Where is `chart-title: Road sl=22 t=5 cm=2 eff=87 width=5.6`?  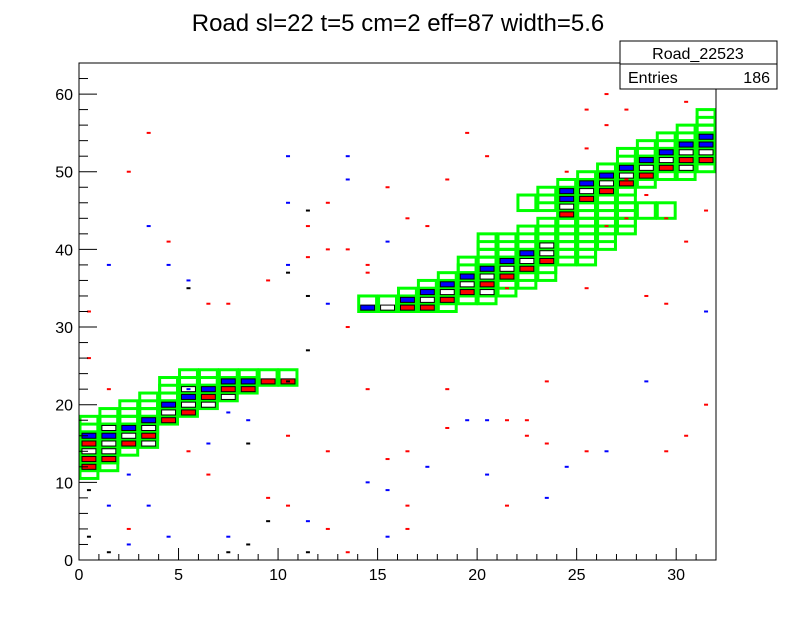 chart-title: Road sl=22 t=5 cm=2 eff=87 width=5.6 is located at coordinates (398, 23).